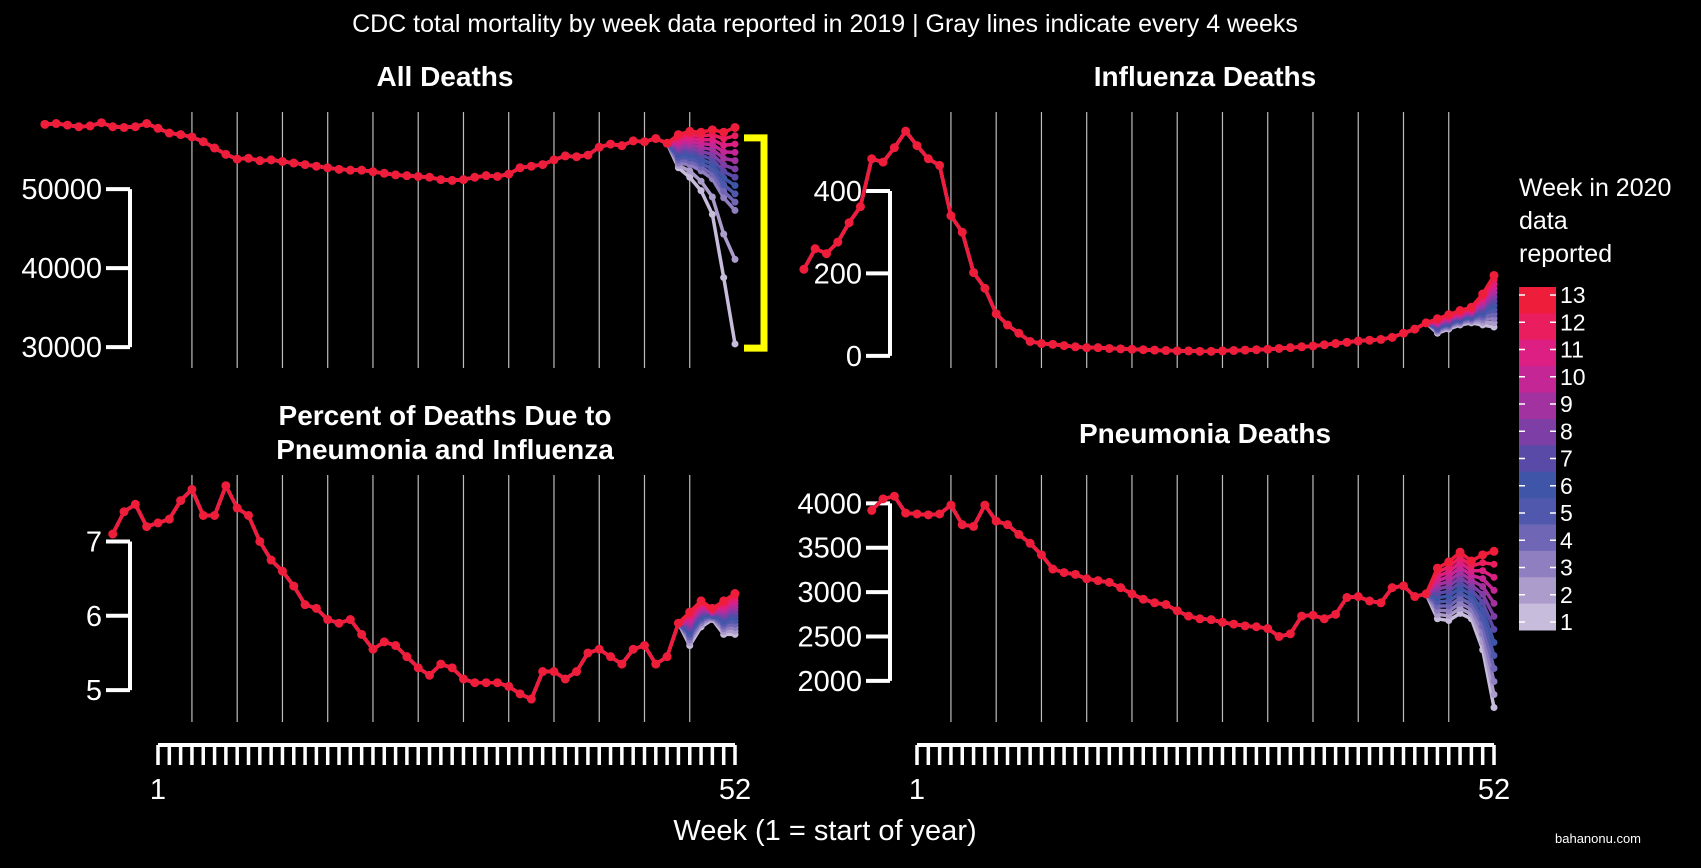 The width and height of the screenshot is (1701, 868). I want to click on legend-label: 9, so click(1566, 404).